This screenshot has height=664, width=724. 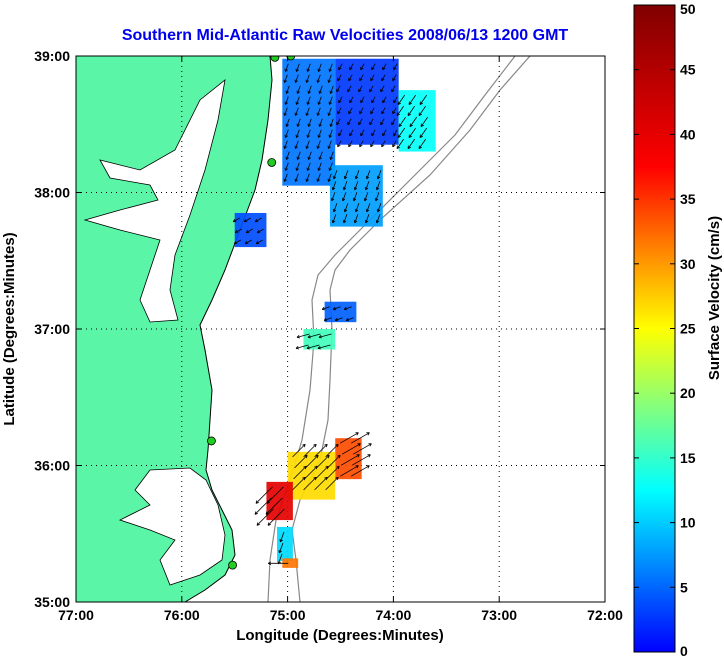 I want to click on colorbar-tick-label: 40, so click(x=688, y=134).